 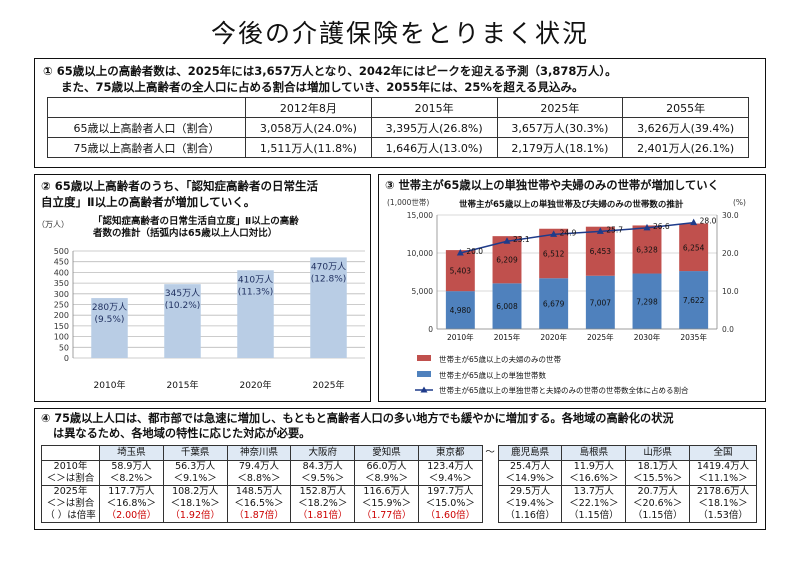 What do you see at coordinates (110, 385) in the screenshot?
I see `x-tick-label: 2010年` at bounding box center [110, 385].